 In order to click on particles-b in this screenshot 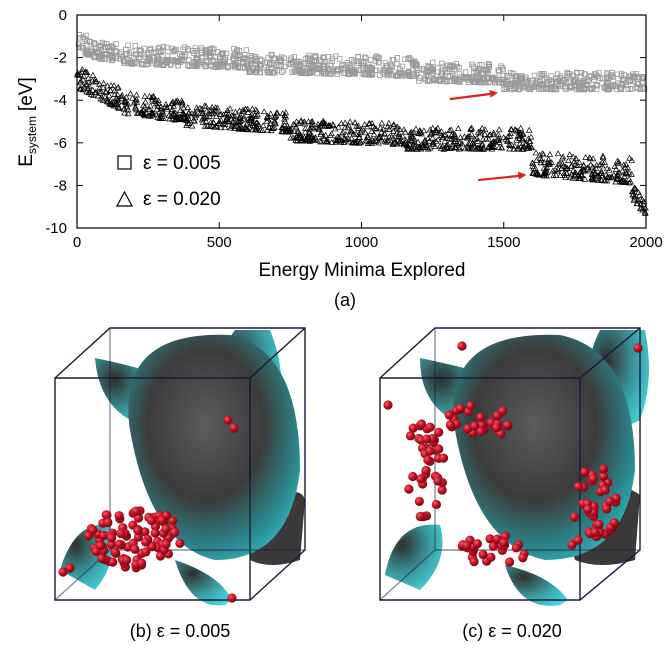, I will do `click(148, 509)`.